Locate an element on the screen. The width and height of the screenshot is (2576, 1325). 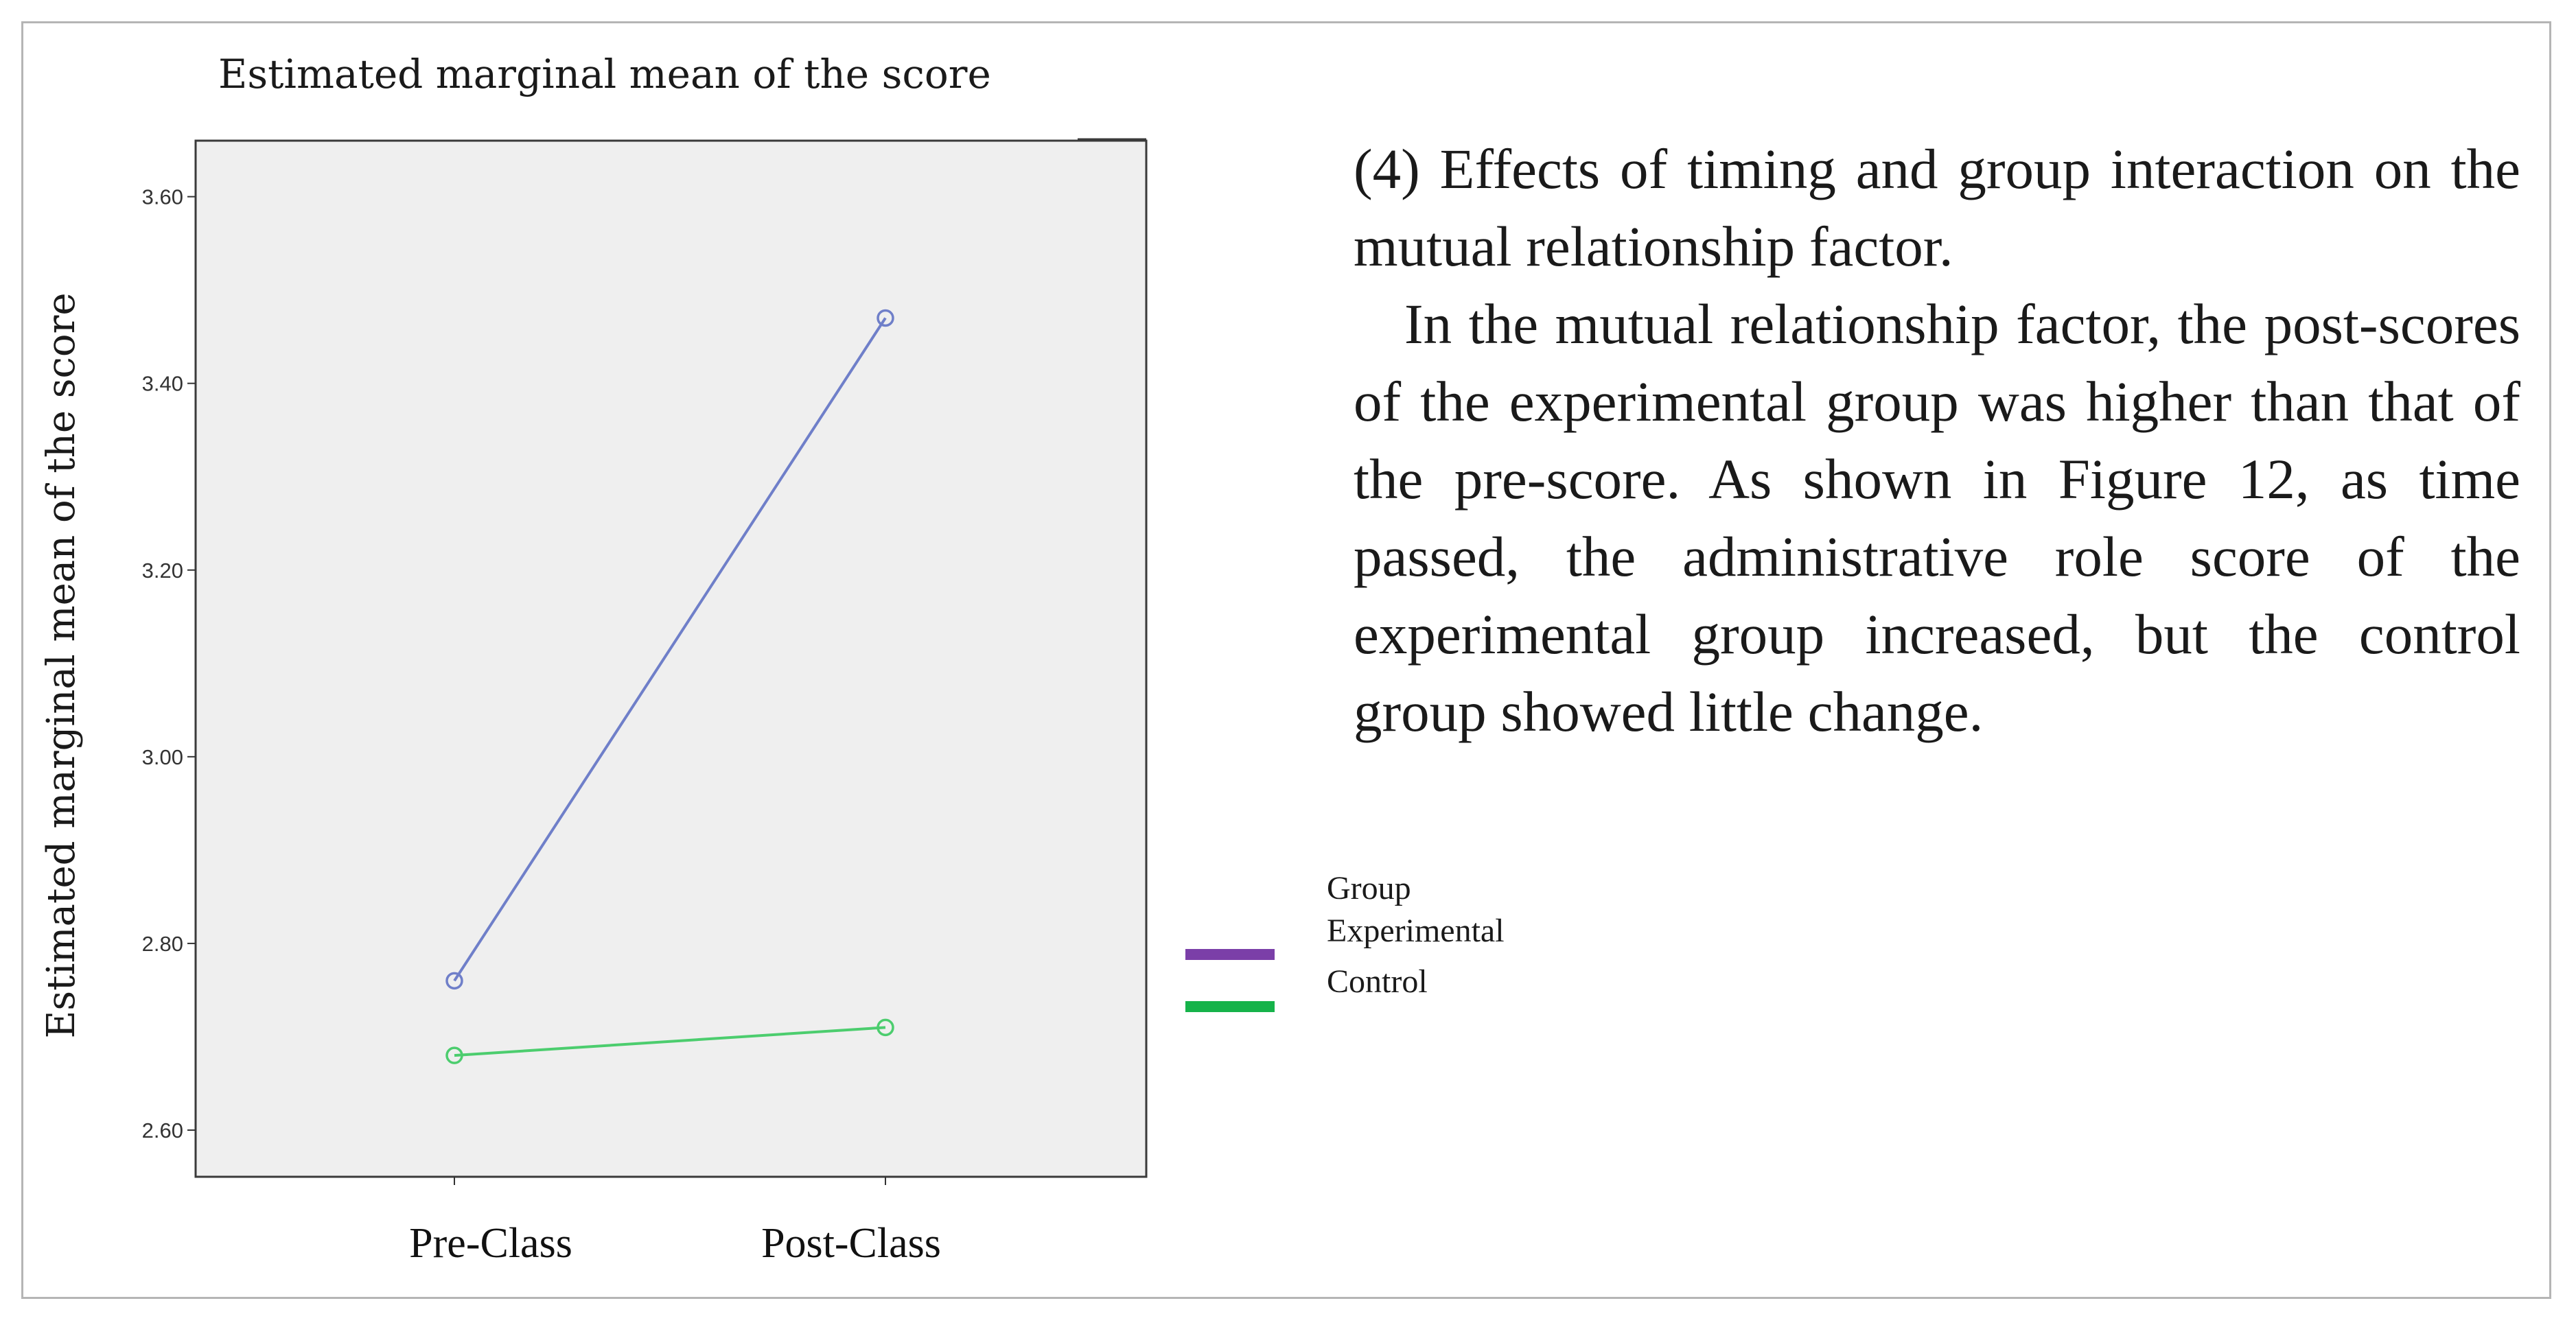
x-tick-label: Post-Class is located at coordinates (851, 1243).